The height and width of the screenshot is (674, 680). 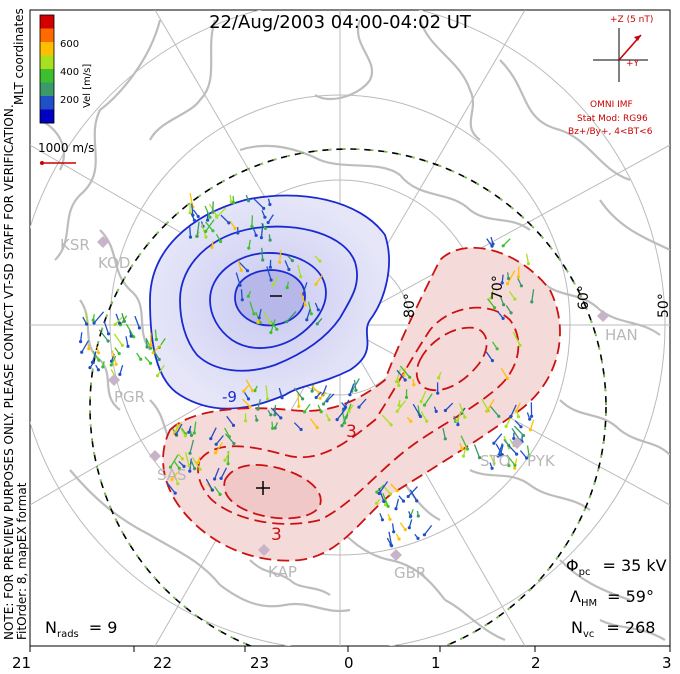 What do you see at coordinates (631, 20) in the screenshot?
I see `imf-z-label: +Z (5 nT)` at bounding box center [631, 20].